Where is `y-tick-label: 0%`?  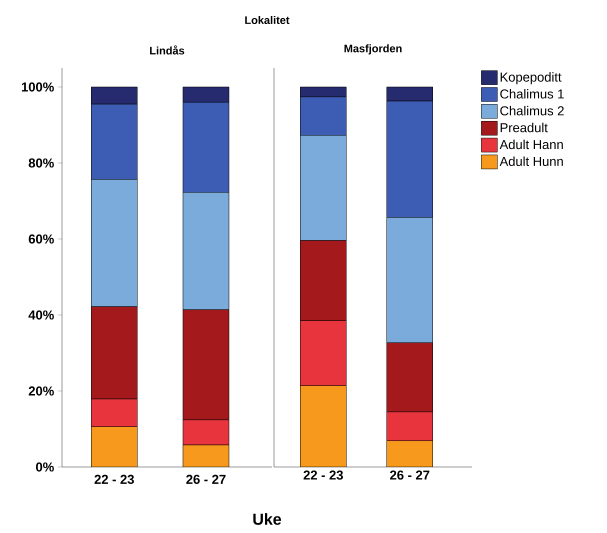
y-tick-label: 0% is located at coordinates (45, 467).